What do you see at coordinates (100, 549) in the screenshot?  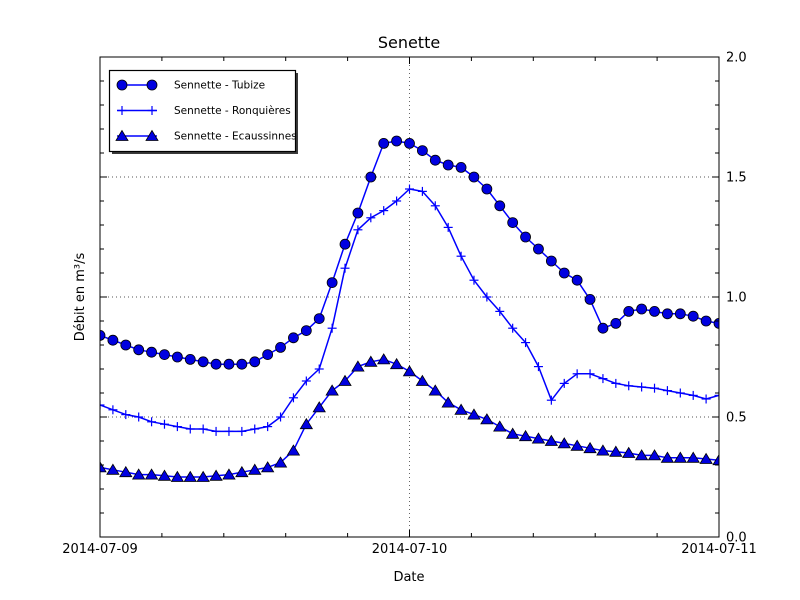 I see `x-tick-label: 2014-07-09` at bounding box center [100, 549].